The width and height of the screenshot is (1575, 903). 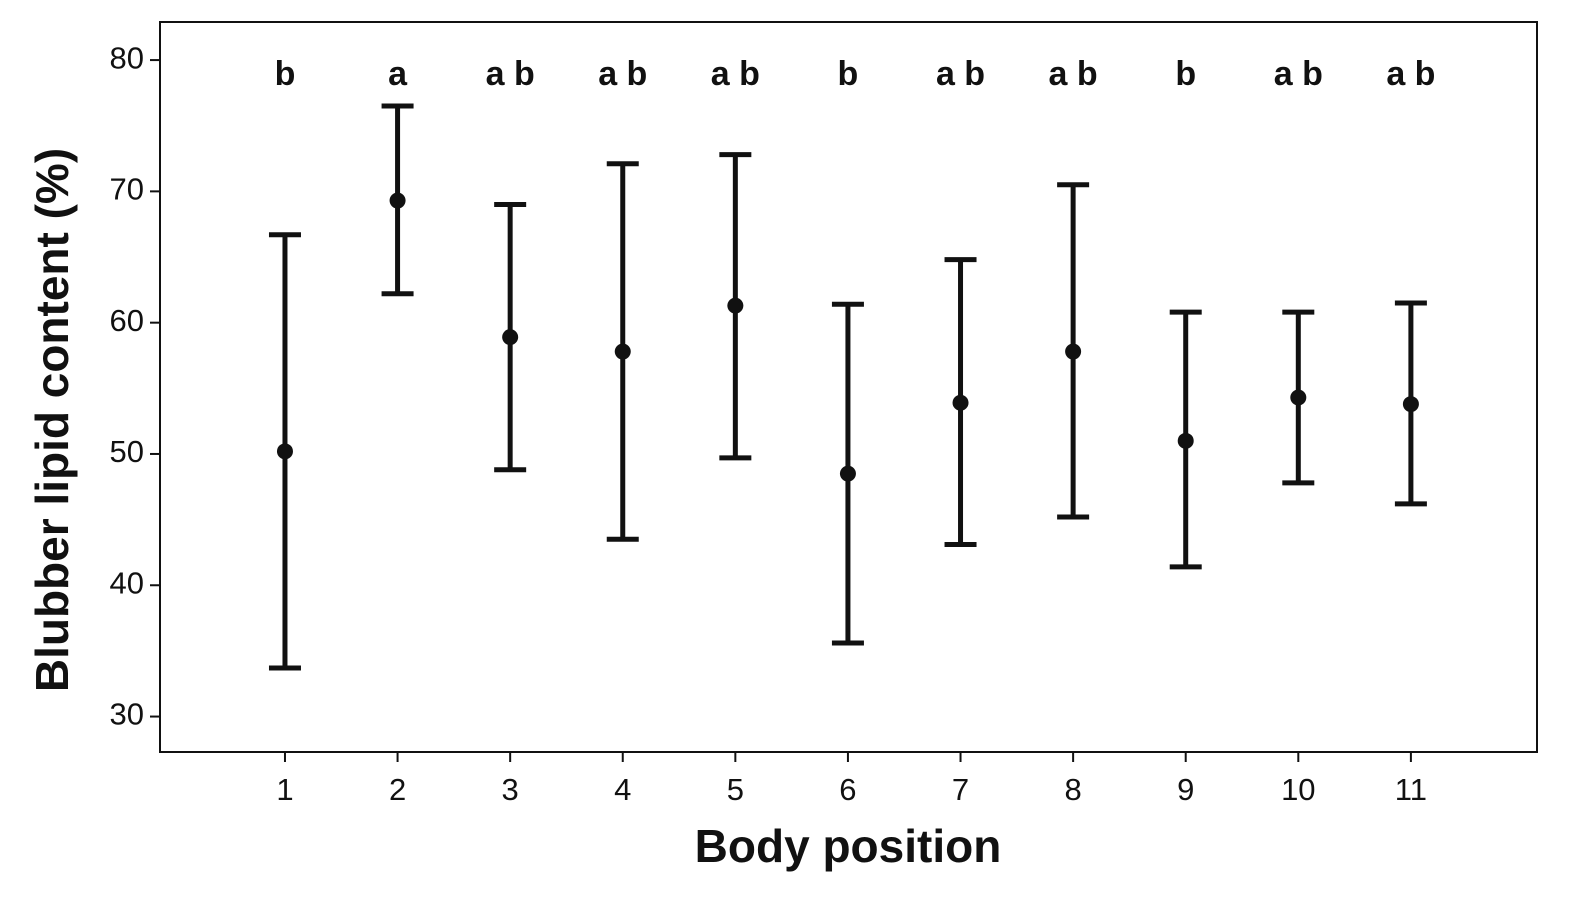 What do you see at coordinates (127, 714) in the screenshot?
I see `y-tick-label: 30` at bounding box center [127, 714].